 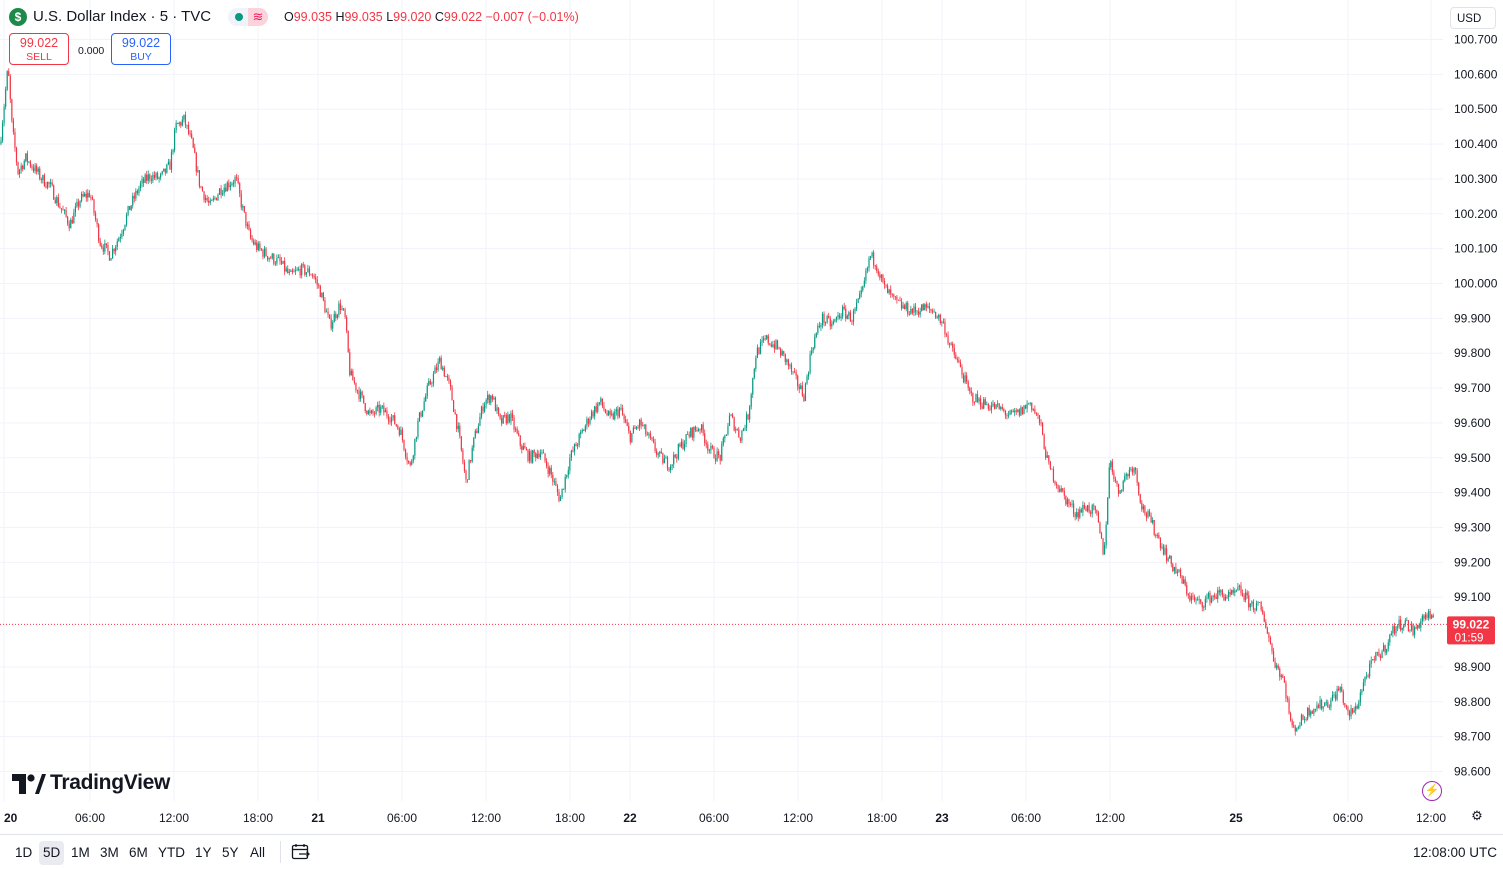 I want to click on range-button-5d: 5D, so click(x=52, y=853).